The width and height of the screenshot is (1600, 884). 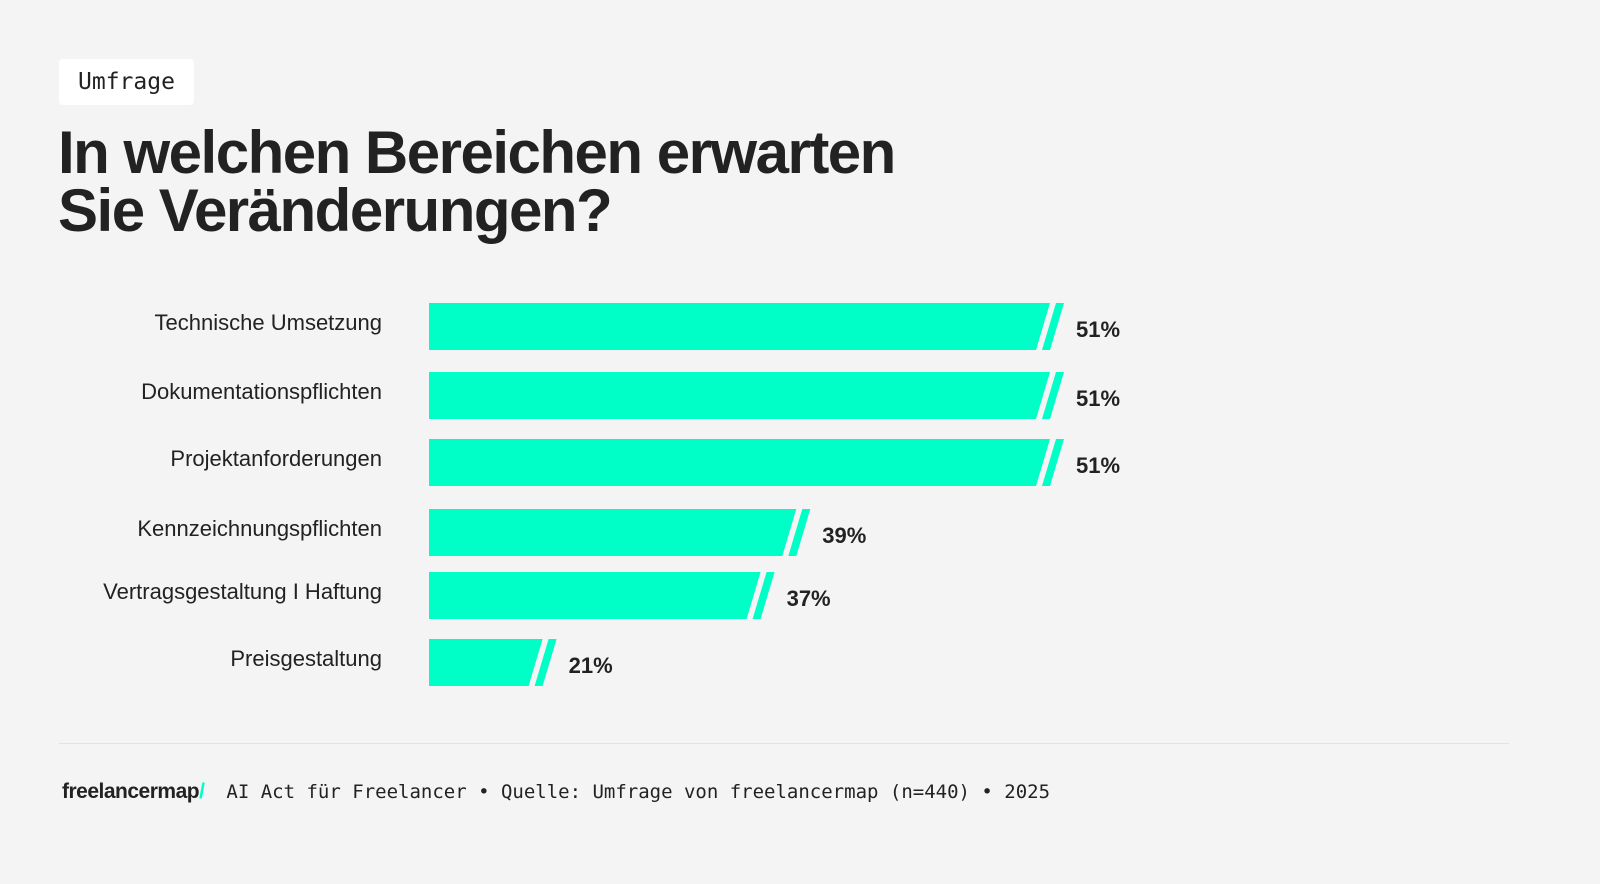 What do you see at coordinates (131, 791) in the screenshot?
I see `logo-text: freelancermap` at bounding box center [131, 791].